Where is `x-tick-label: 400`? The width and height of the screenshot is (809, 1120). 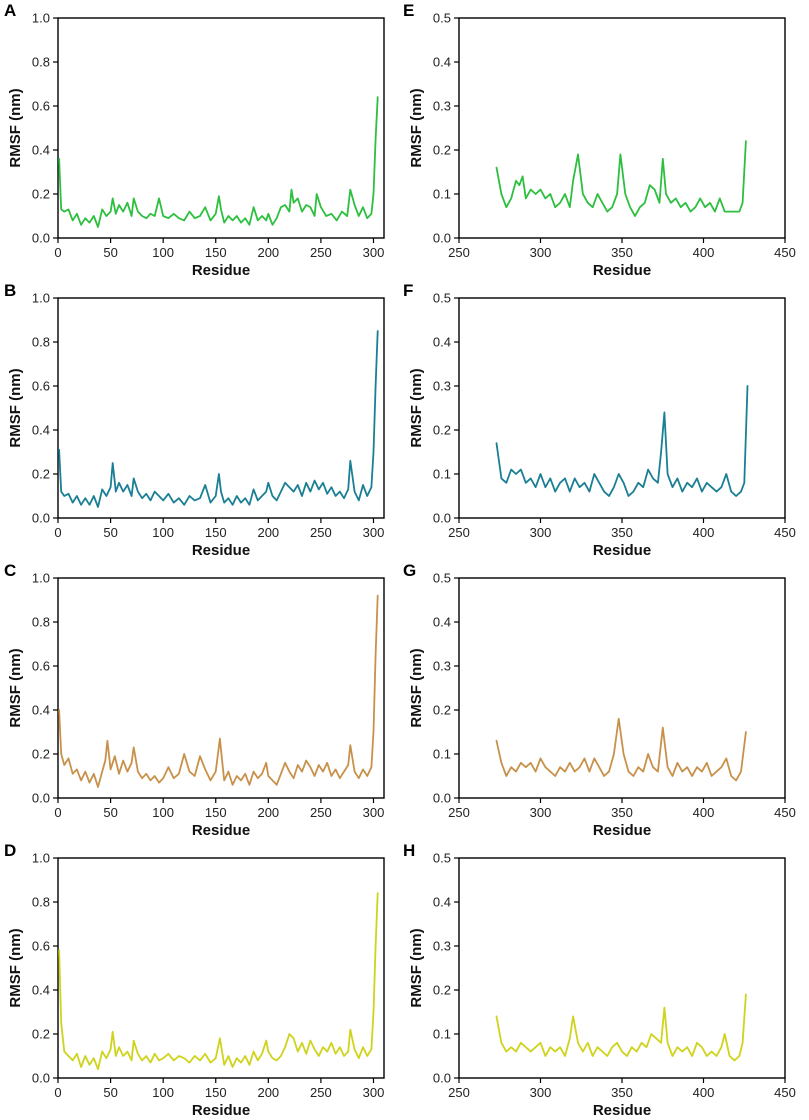 x-tick-label: 400 is located at coordinates (704, 532).